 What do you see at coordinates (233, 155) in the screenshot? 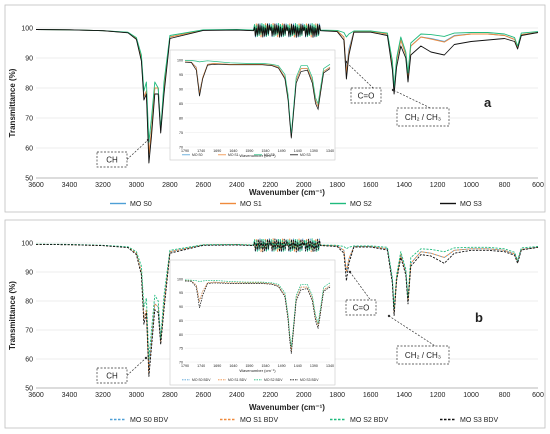
I see `inset-legend-label: MO S1` at bounding box center [233, 155].